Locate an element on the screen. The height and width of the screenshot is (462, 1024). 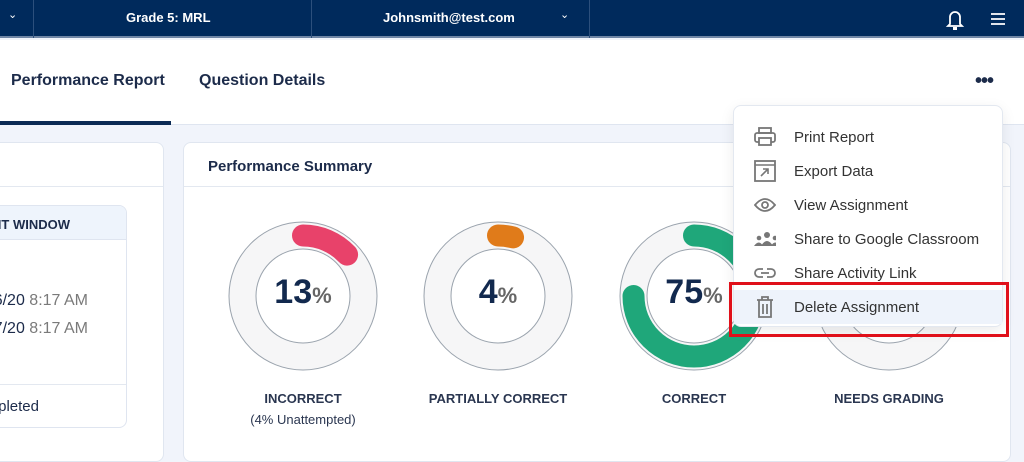
class-selector: Grade 5: MRL is located at coordinates (168, 17).